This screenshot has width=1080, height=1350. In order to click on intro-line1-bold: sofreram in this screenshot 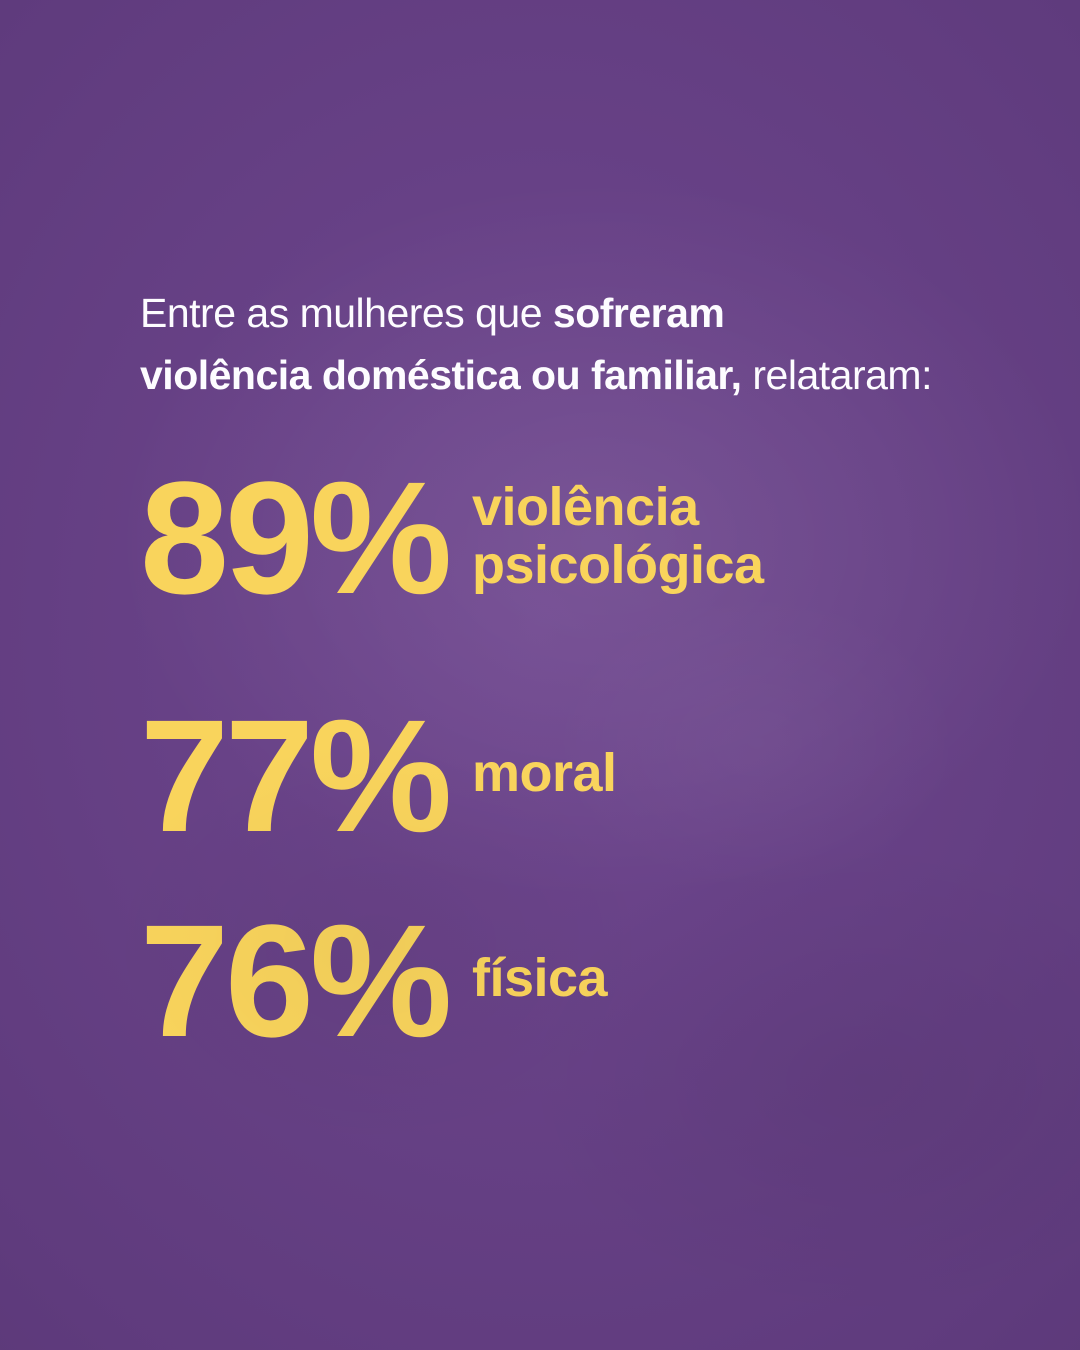, I will do `click(638, 313)`.